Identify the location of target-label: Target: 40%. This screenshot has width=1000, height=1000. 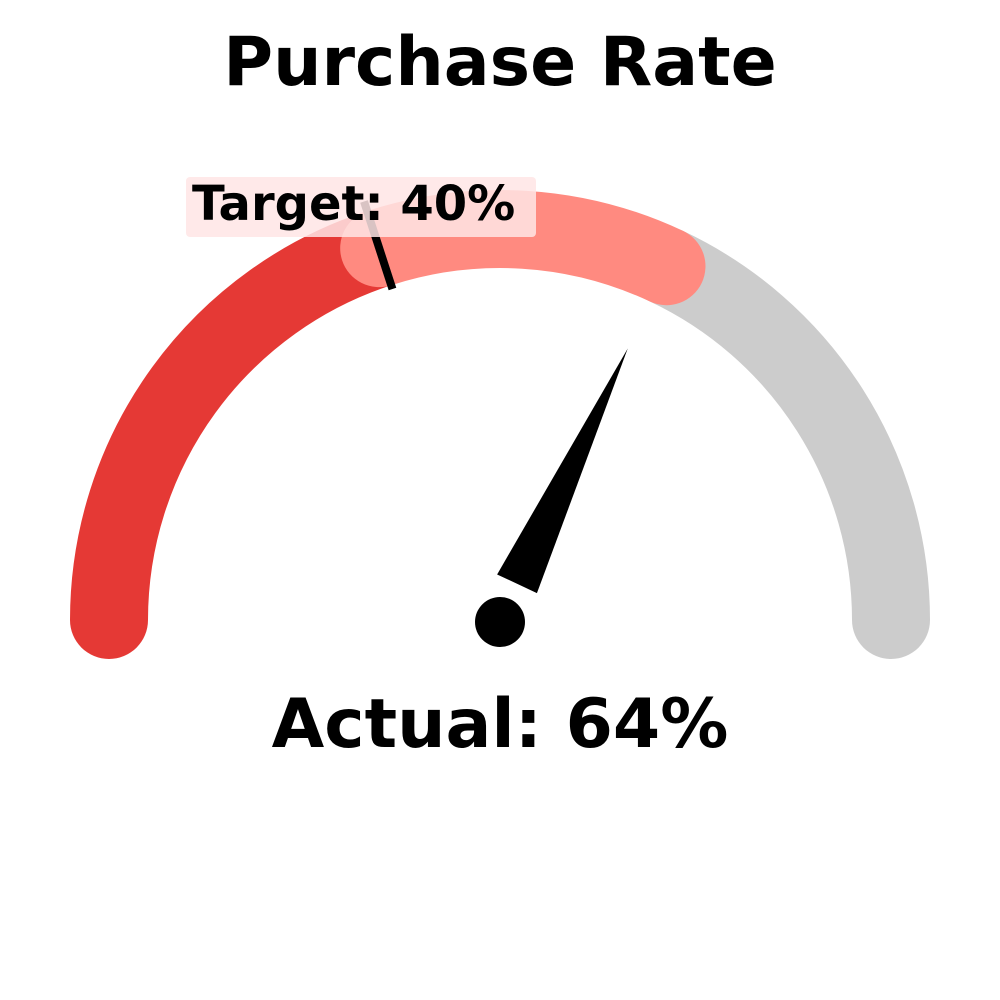
(353, 204).